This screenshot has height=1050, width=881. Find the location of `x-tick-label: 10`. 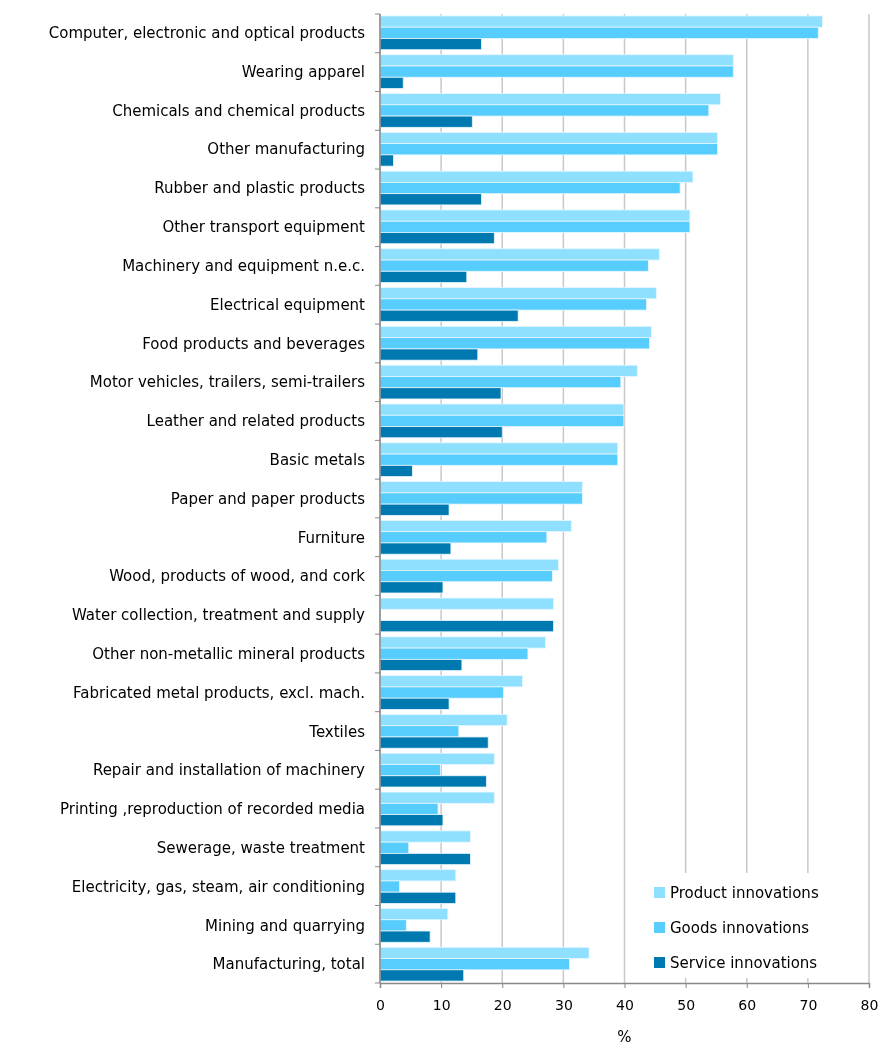

x-tick-label: 10 is located at coordinates (441, 1004).